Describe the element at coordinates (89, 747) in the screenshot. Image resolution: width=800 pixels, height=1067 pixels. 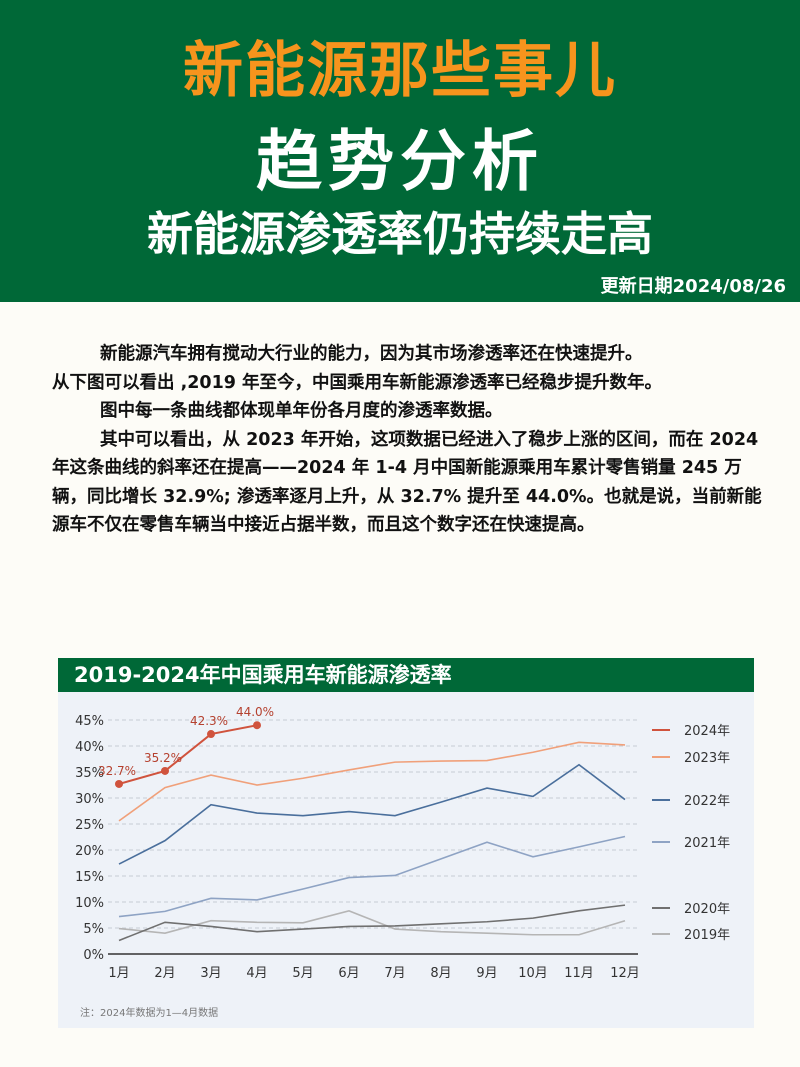
I see `y-tick-label: 40%` at that location.